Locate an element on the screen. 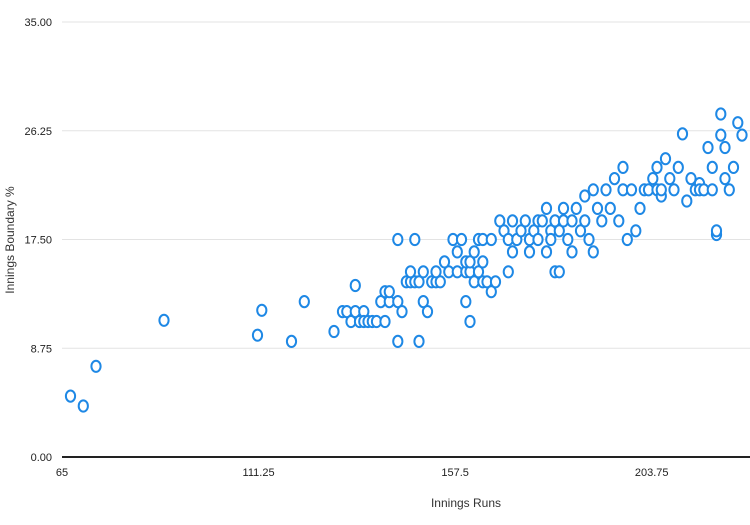 The height and width of the screenshot is (525, 750). y-tick-label: 35.00 is located at coordinates (38, 23).